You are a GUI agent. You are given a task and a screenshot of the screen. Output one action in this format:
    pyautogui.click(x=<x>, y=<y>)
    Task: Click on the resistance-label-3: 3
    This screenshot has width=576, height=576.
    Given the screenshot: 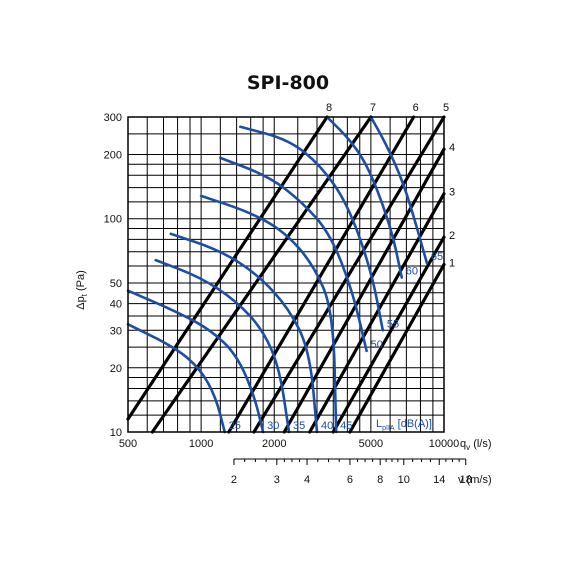 What is the action you would take?
    pyautogui.click(x=452, y=193)
    